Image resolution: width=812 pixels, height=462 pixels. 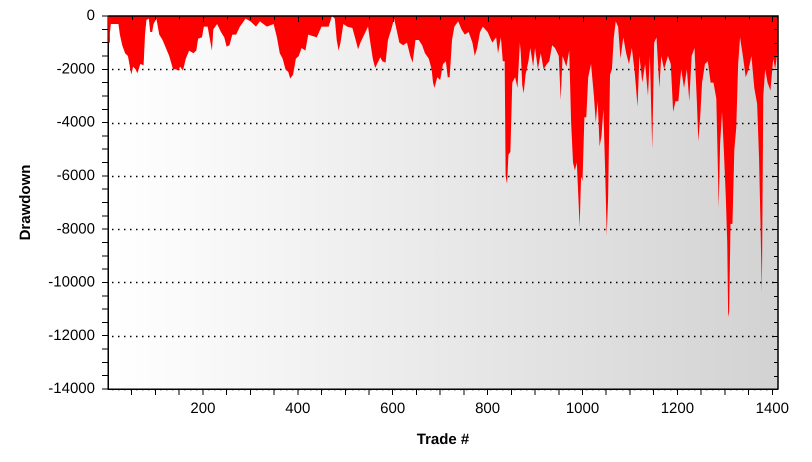 What do you see at coordinates (583, 409) in the screenshot?
I see `x-tick-label: 1000` at bounding box center [583, 409].